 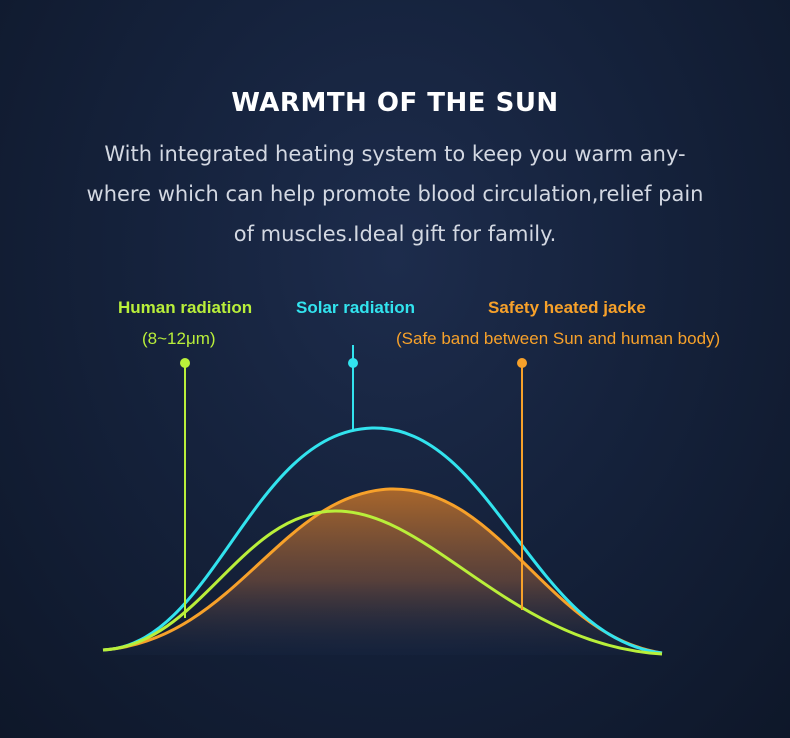 What do you see at coordinates (185, 307) in the screenshot?
I see `human-radiation-label: Human radiation` at bounding box center [185, 307].